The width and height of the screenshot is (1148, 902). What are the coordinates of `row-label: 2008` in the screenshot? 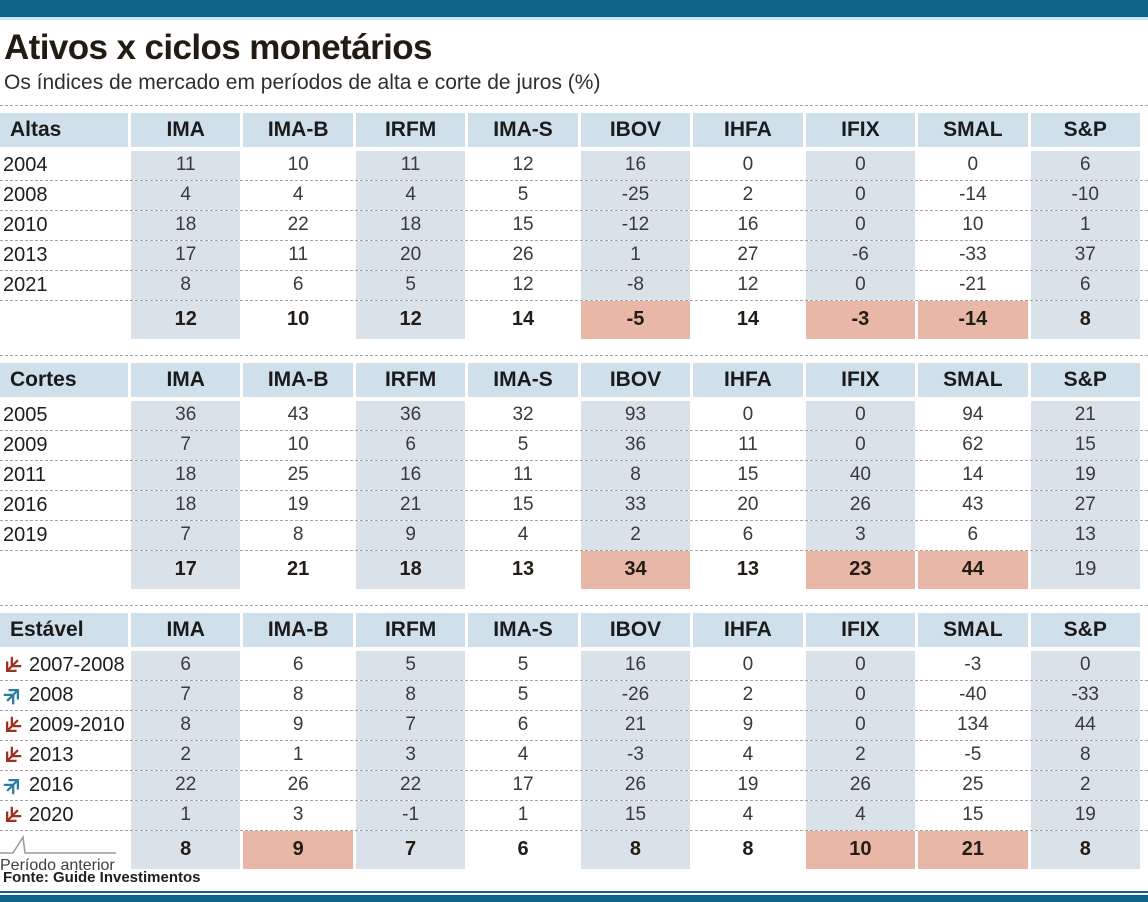 It's located at (64, 695).